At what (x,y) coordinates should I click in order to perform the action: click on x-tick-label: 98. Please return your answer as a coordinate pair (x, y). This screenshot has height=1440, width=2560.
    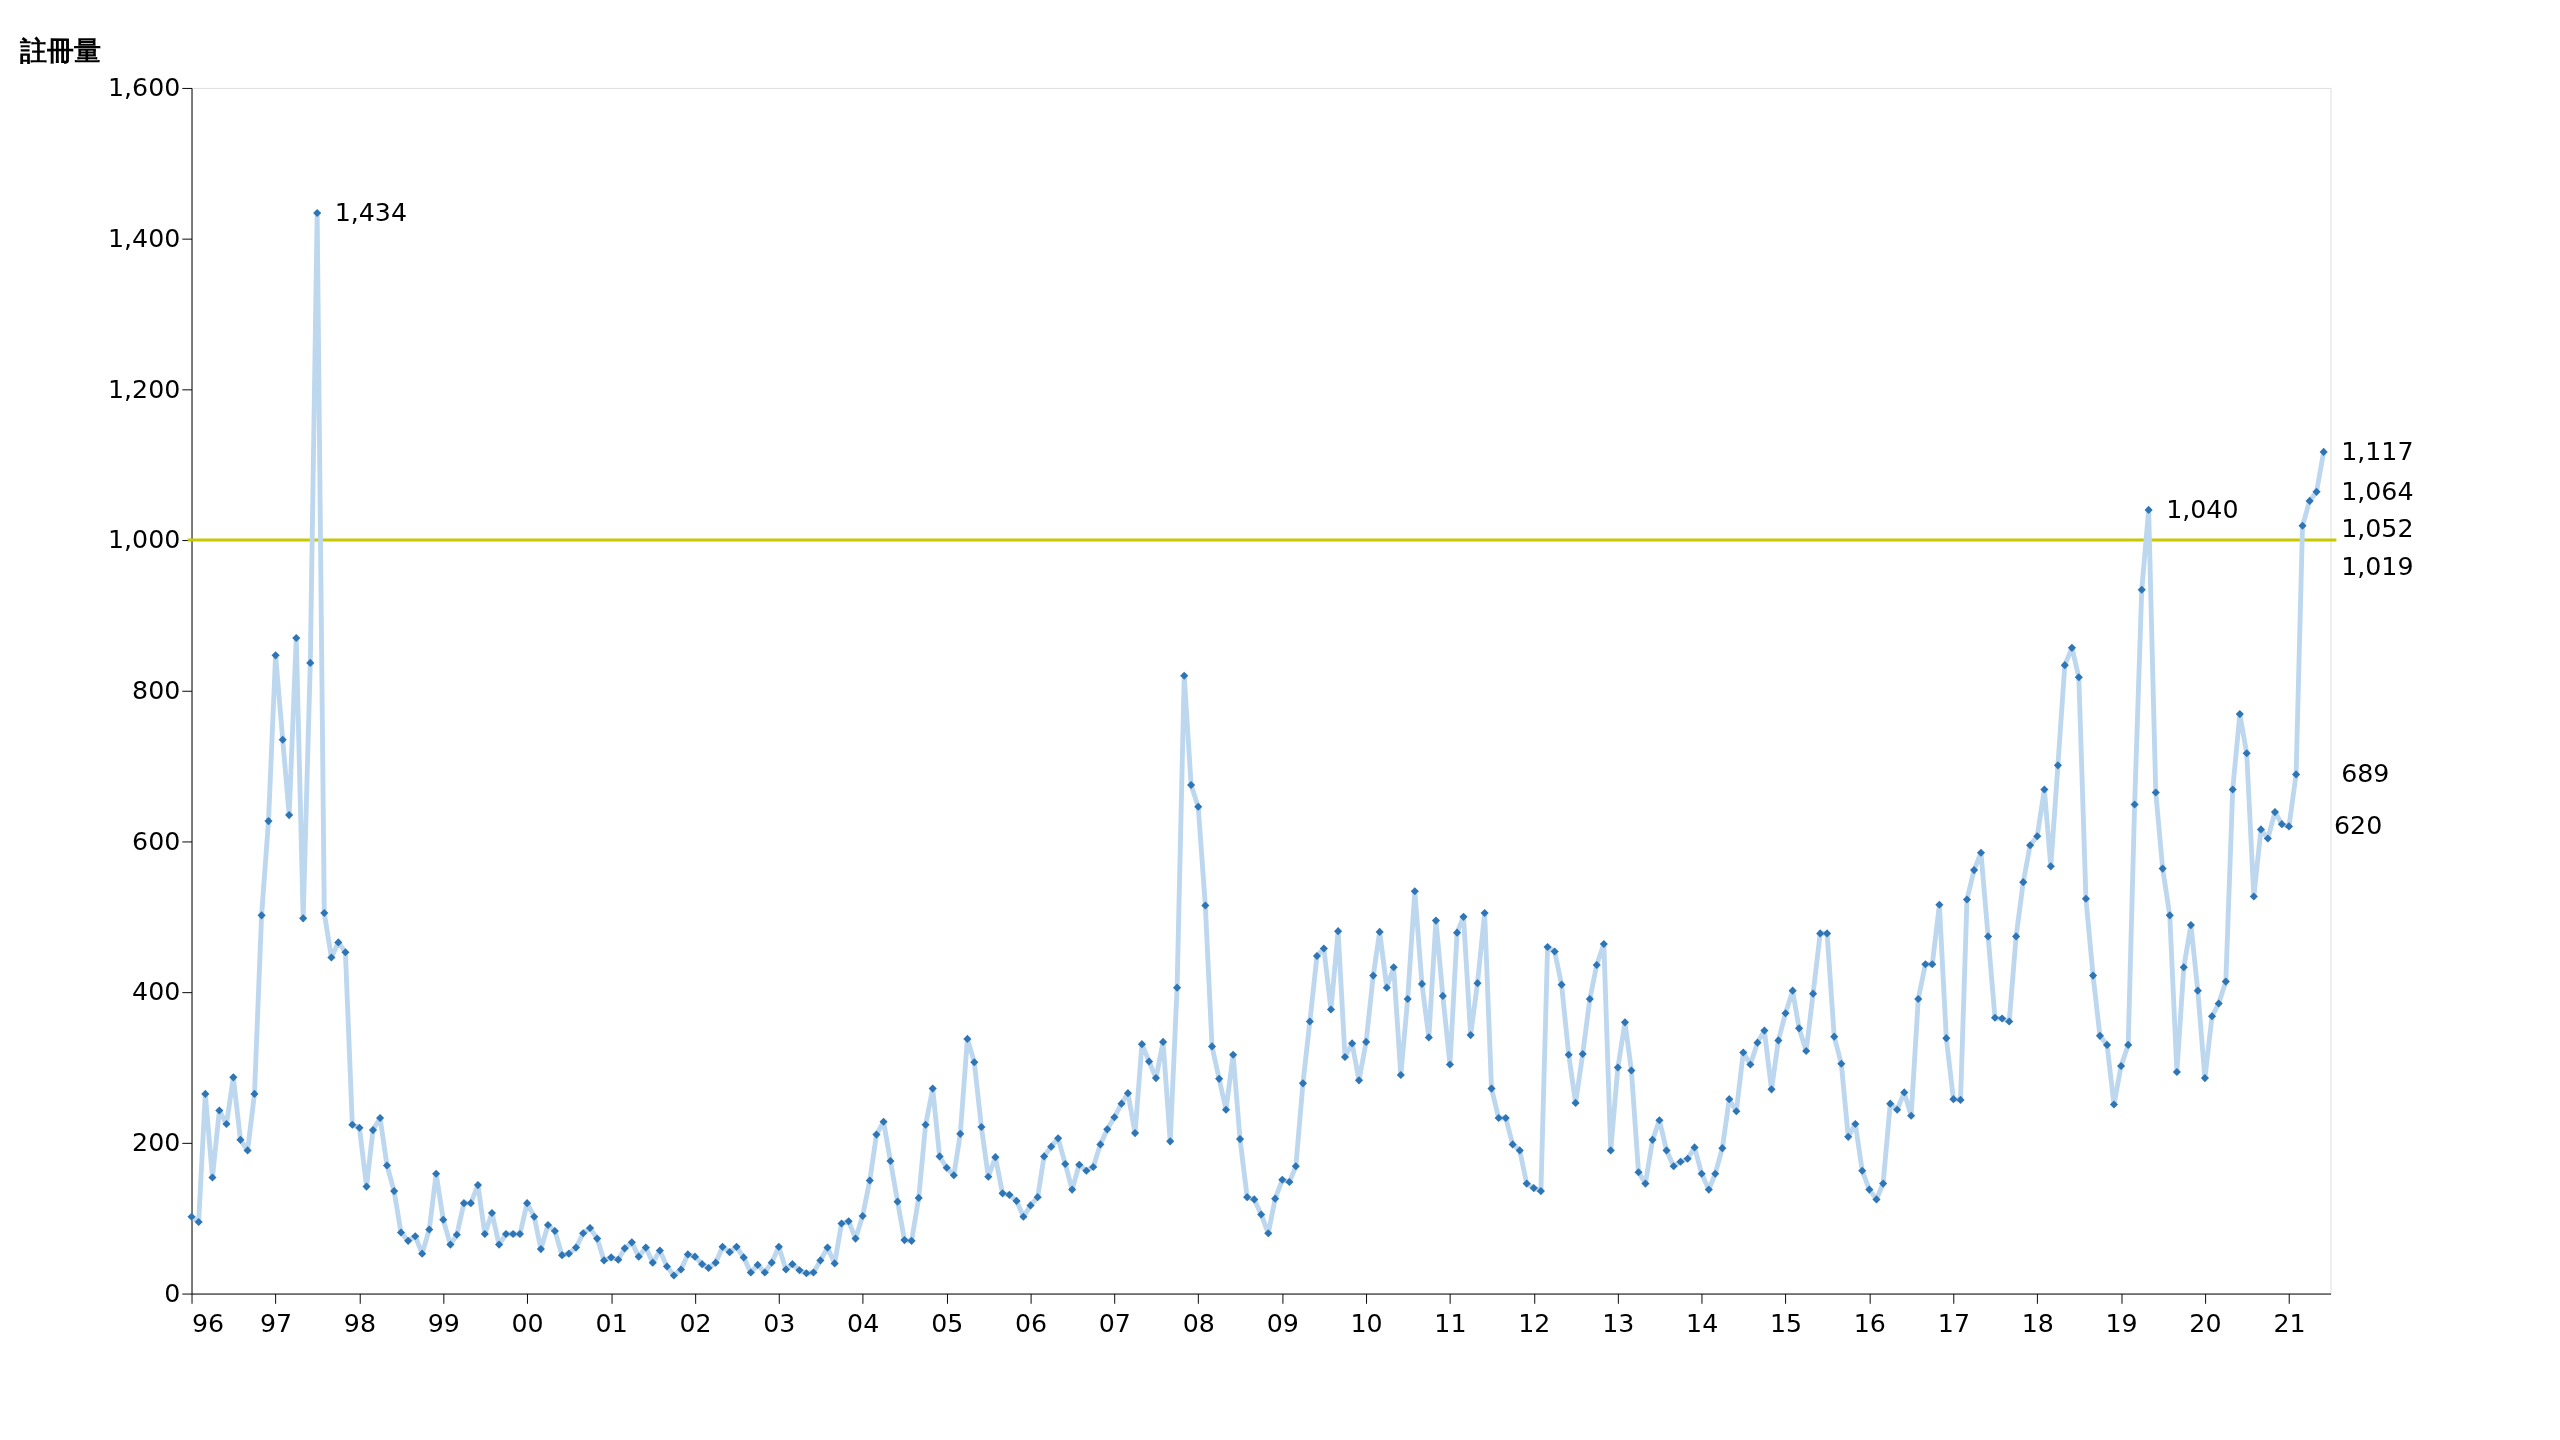
    Looking at the image, I should click on (359, 1323).